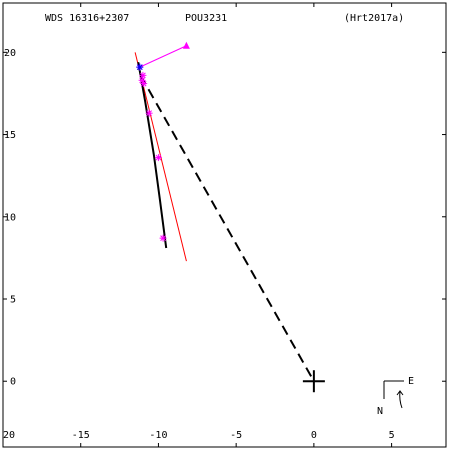 This screenshot has height=450, width=450. Describe the element at coordinates (163, 56) in the screenshot. I see `latest-observation-connector` at that location.